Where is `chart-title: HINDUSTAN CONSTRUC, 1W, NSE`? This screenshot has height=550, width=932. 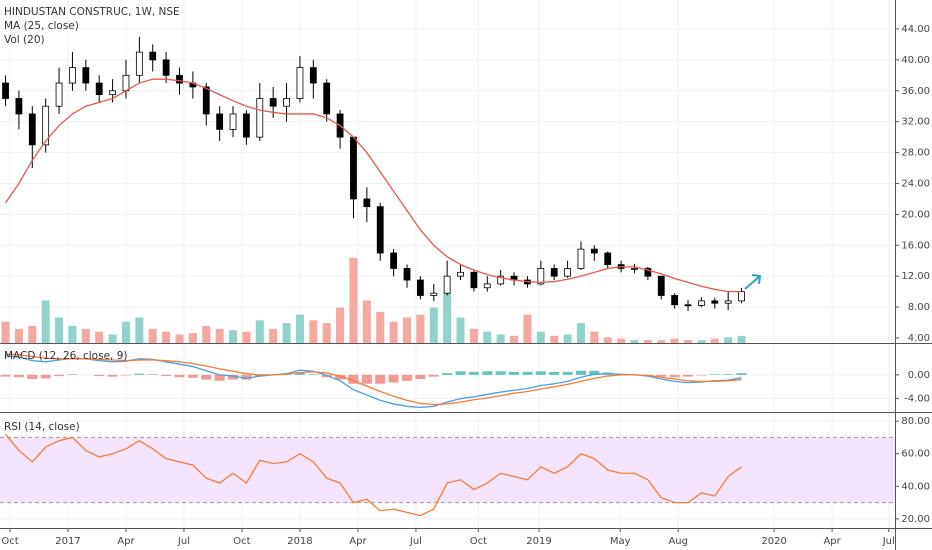 chart-title: HINDUSTAN CONSTRUC, 1W, NSE is located at coordinates (92, 12).